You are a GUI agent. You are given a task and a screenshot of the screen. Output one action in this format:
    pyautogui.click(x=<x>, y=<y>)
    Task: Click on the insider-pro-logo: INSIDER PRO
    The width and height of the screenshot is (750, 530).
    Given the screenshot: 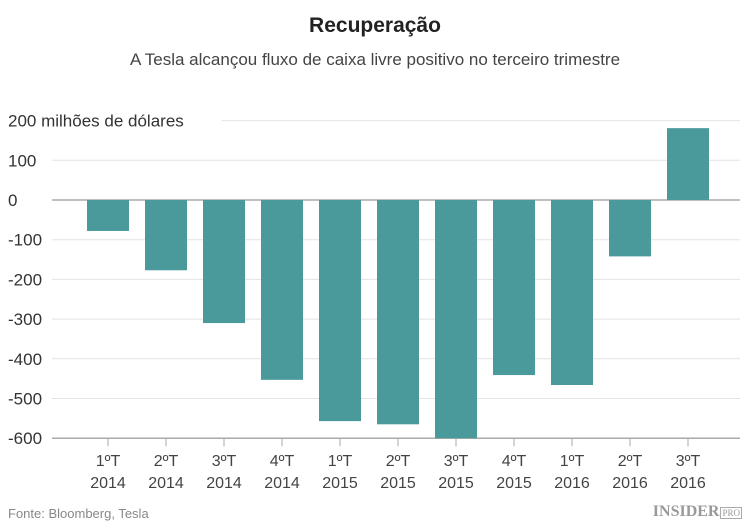 What is the action you would take?
    pyautogui.click(x=697, y=512)
    